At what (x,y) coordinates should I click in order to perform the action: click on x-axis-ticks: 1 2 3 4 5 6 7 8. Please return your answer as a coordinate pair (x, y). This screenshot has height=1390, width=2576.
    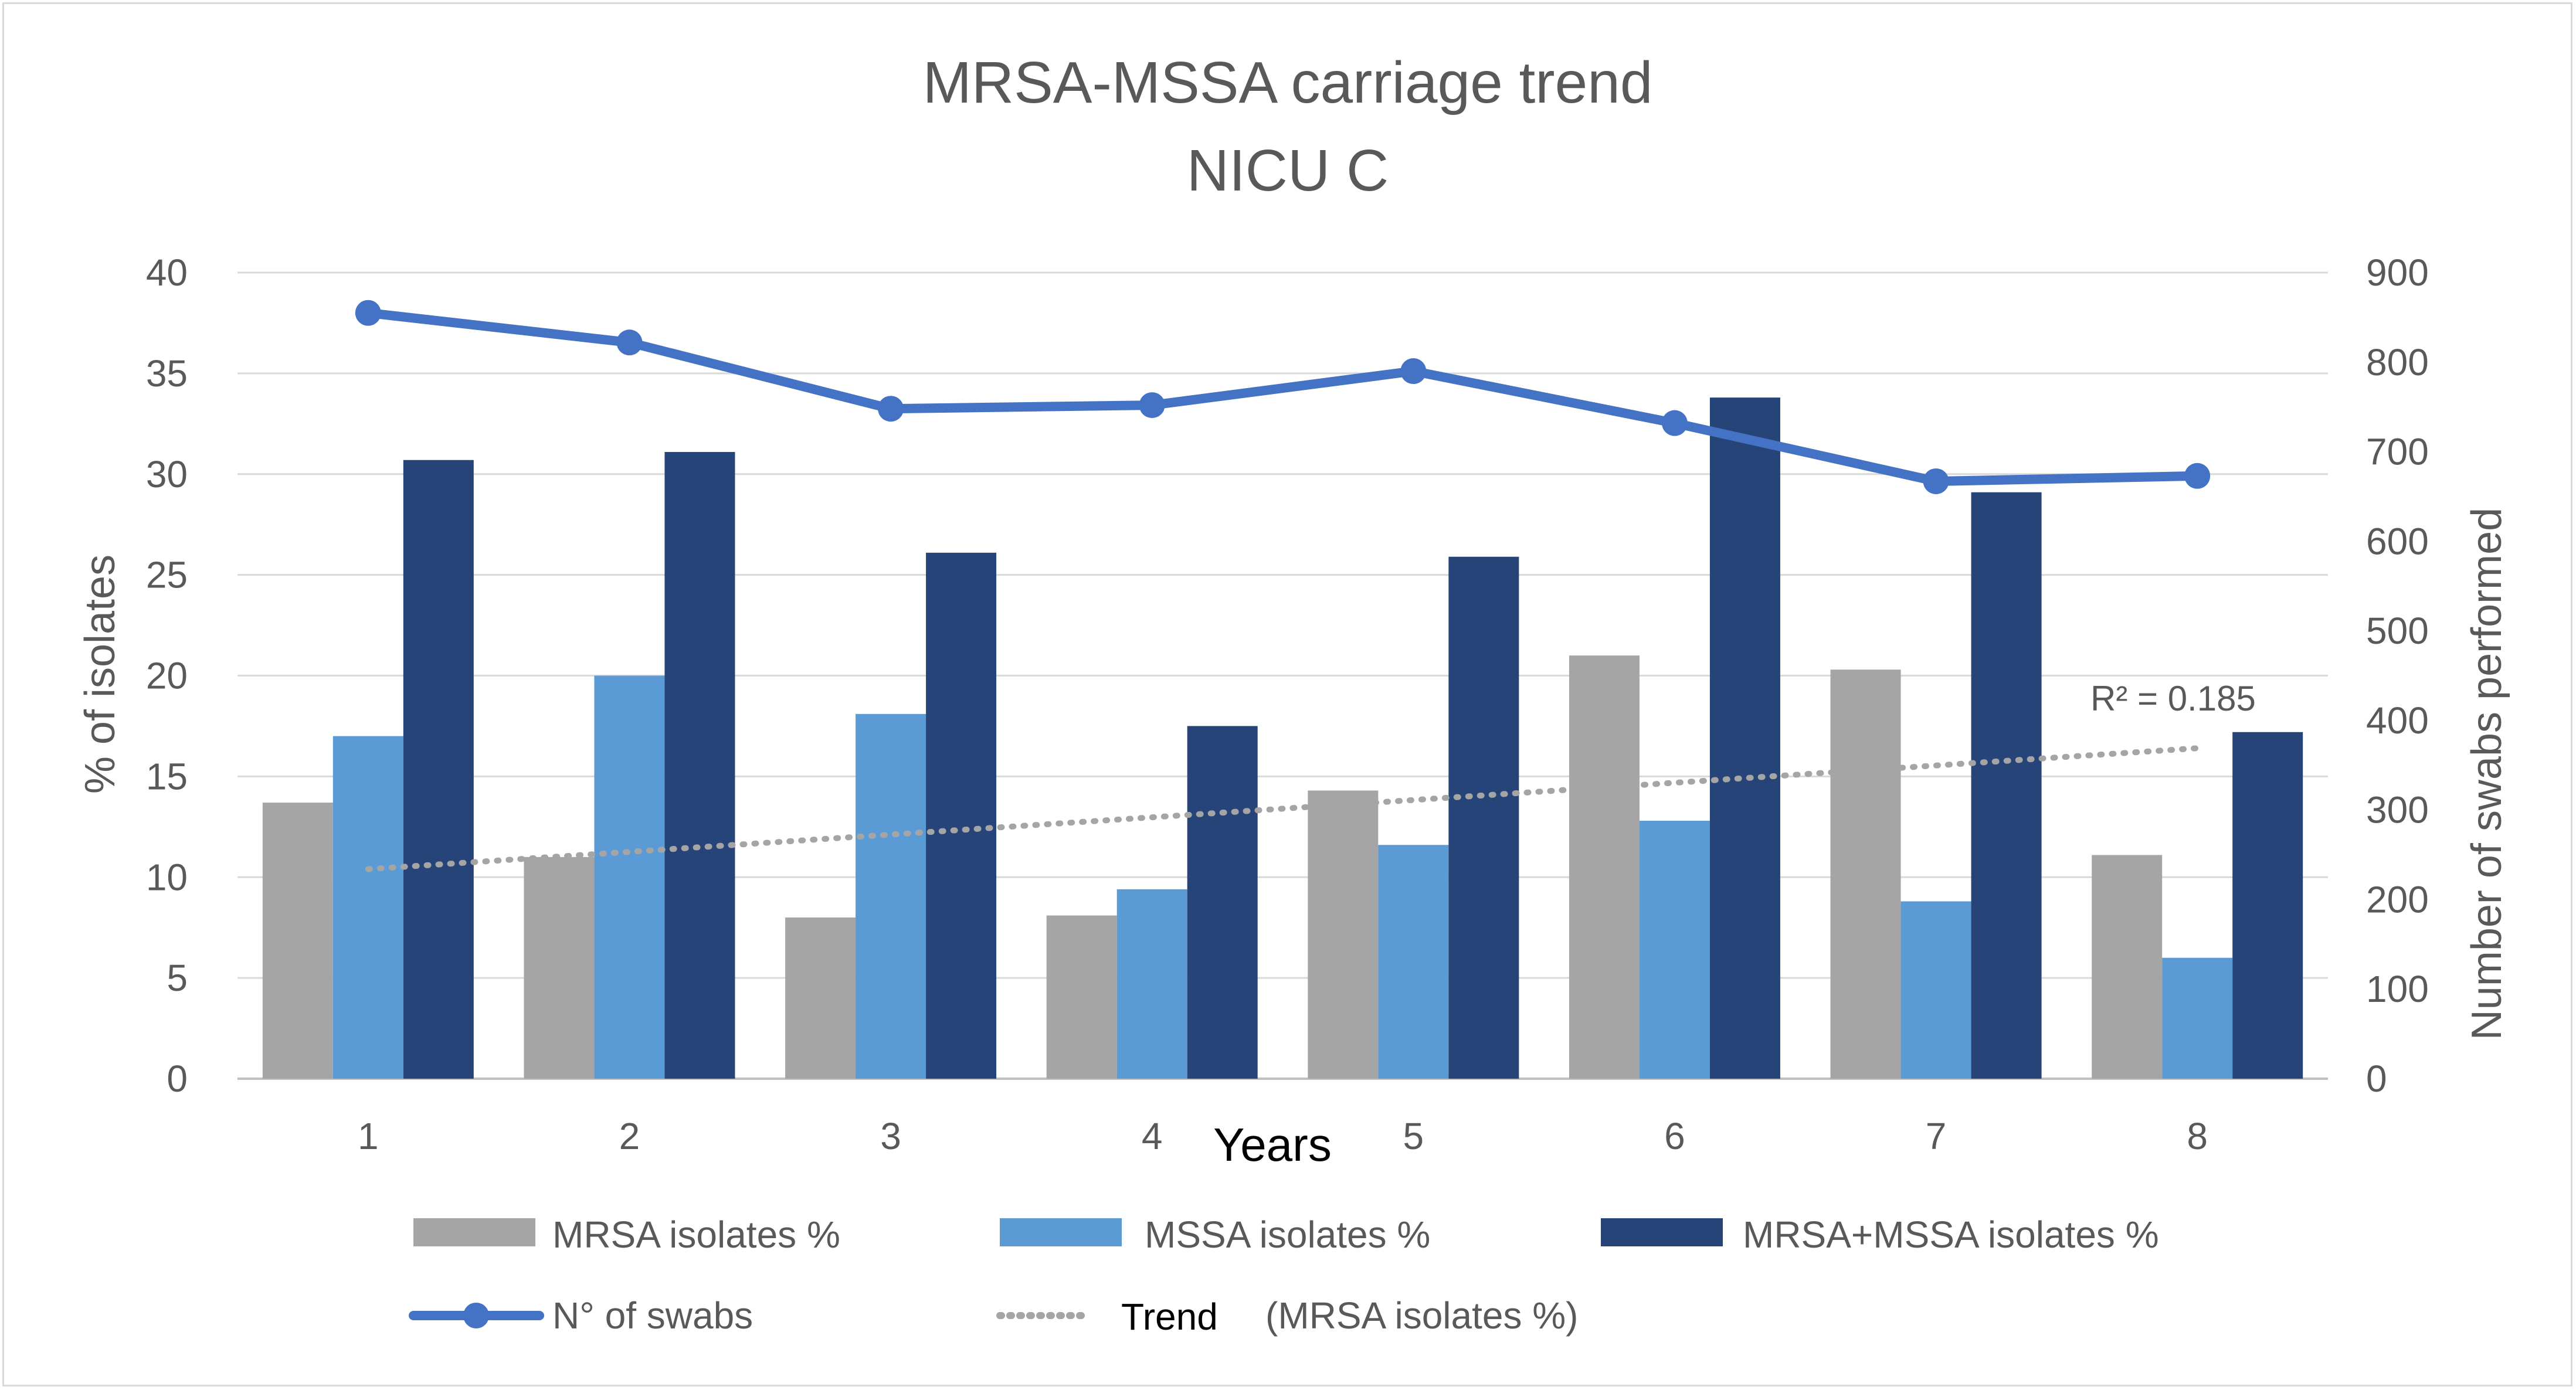
    Looking at the image, I should click on (1283, 1136).